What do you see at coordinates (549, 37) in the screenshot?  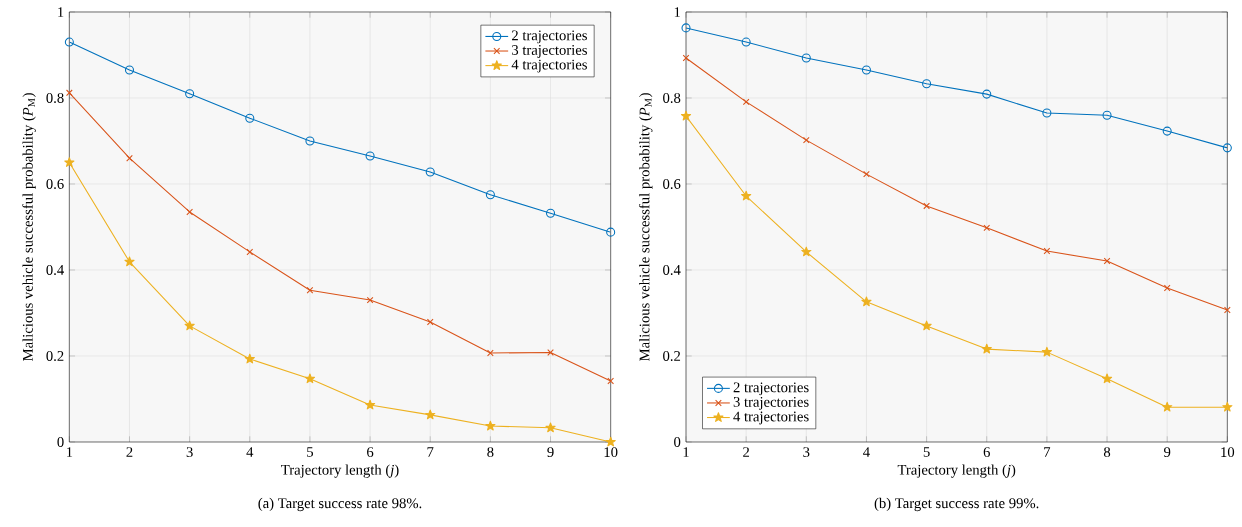 I see `legend-label: 2 trajectories` at bounding box center [549, 37].